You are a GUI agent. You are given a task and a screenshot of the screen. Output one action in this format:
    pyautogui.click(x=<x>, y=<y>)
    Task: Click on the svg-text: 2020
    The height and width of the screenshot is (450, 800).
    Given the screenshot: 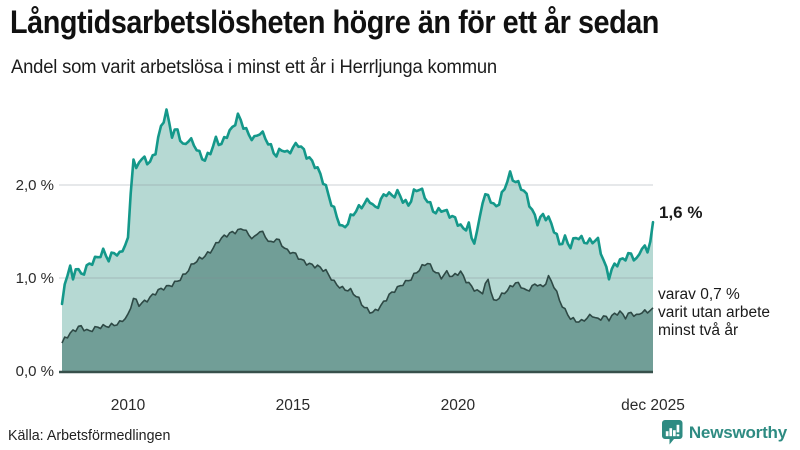 What is the action you would take?
    pyautogui.click(x=458, y=405)
    